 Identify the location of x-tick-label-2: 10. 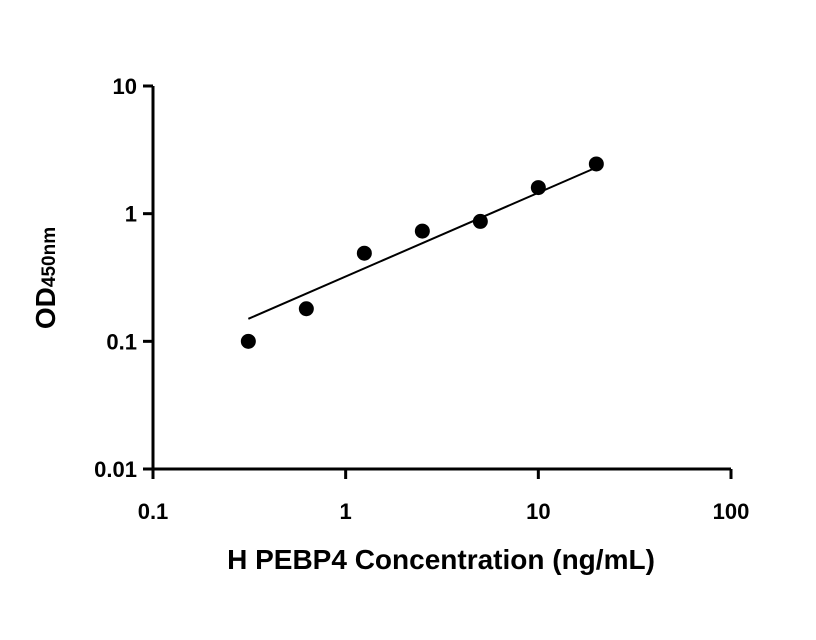
(538, 511).